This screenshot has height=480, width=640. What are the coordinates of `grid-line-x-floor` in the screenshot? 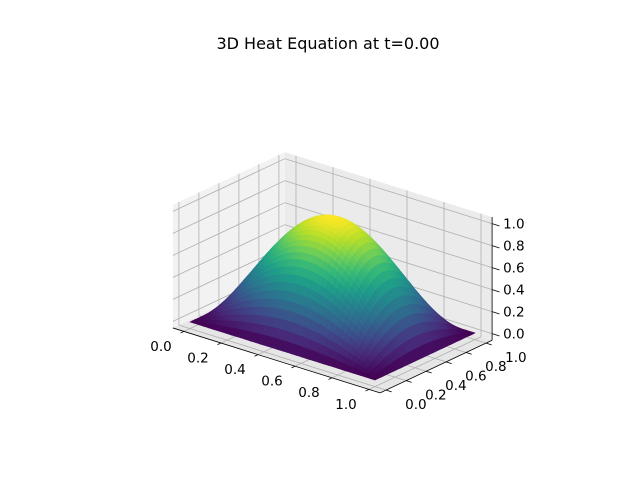 It's located at (425, 363).